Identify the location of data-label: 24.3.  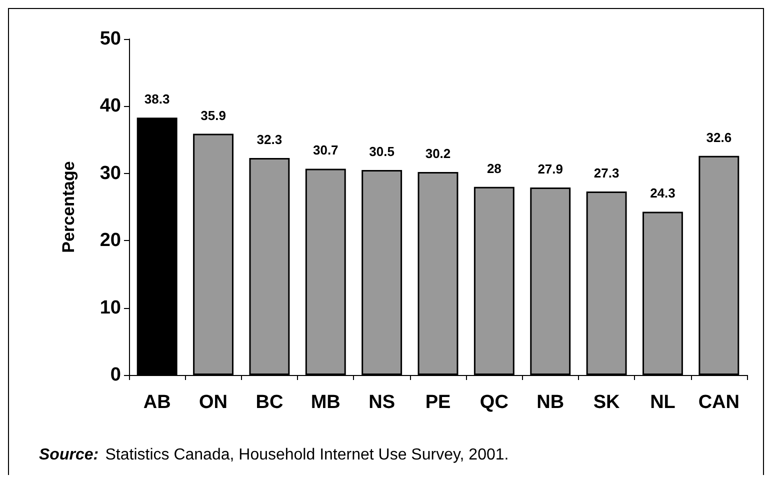
(663, 193).